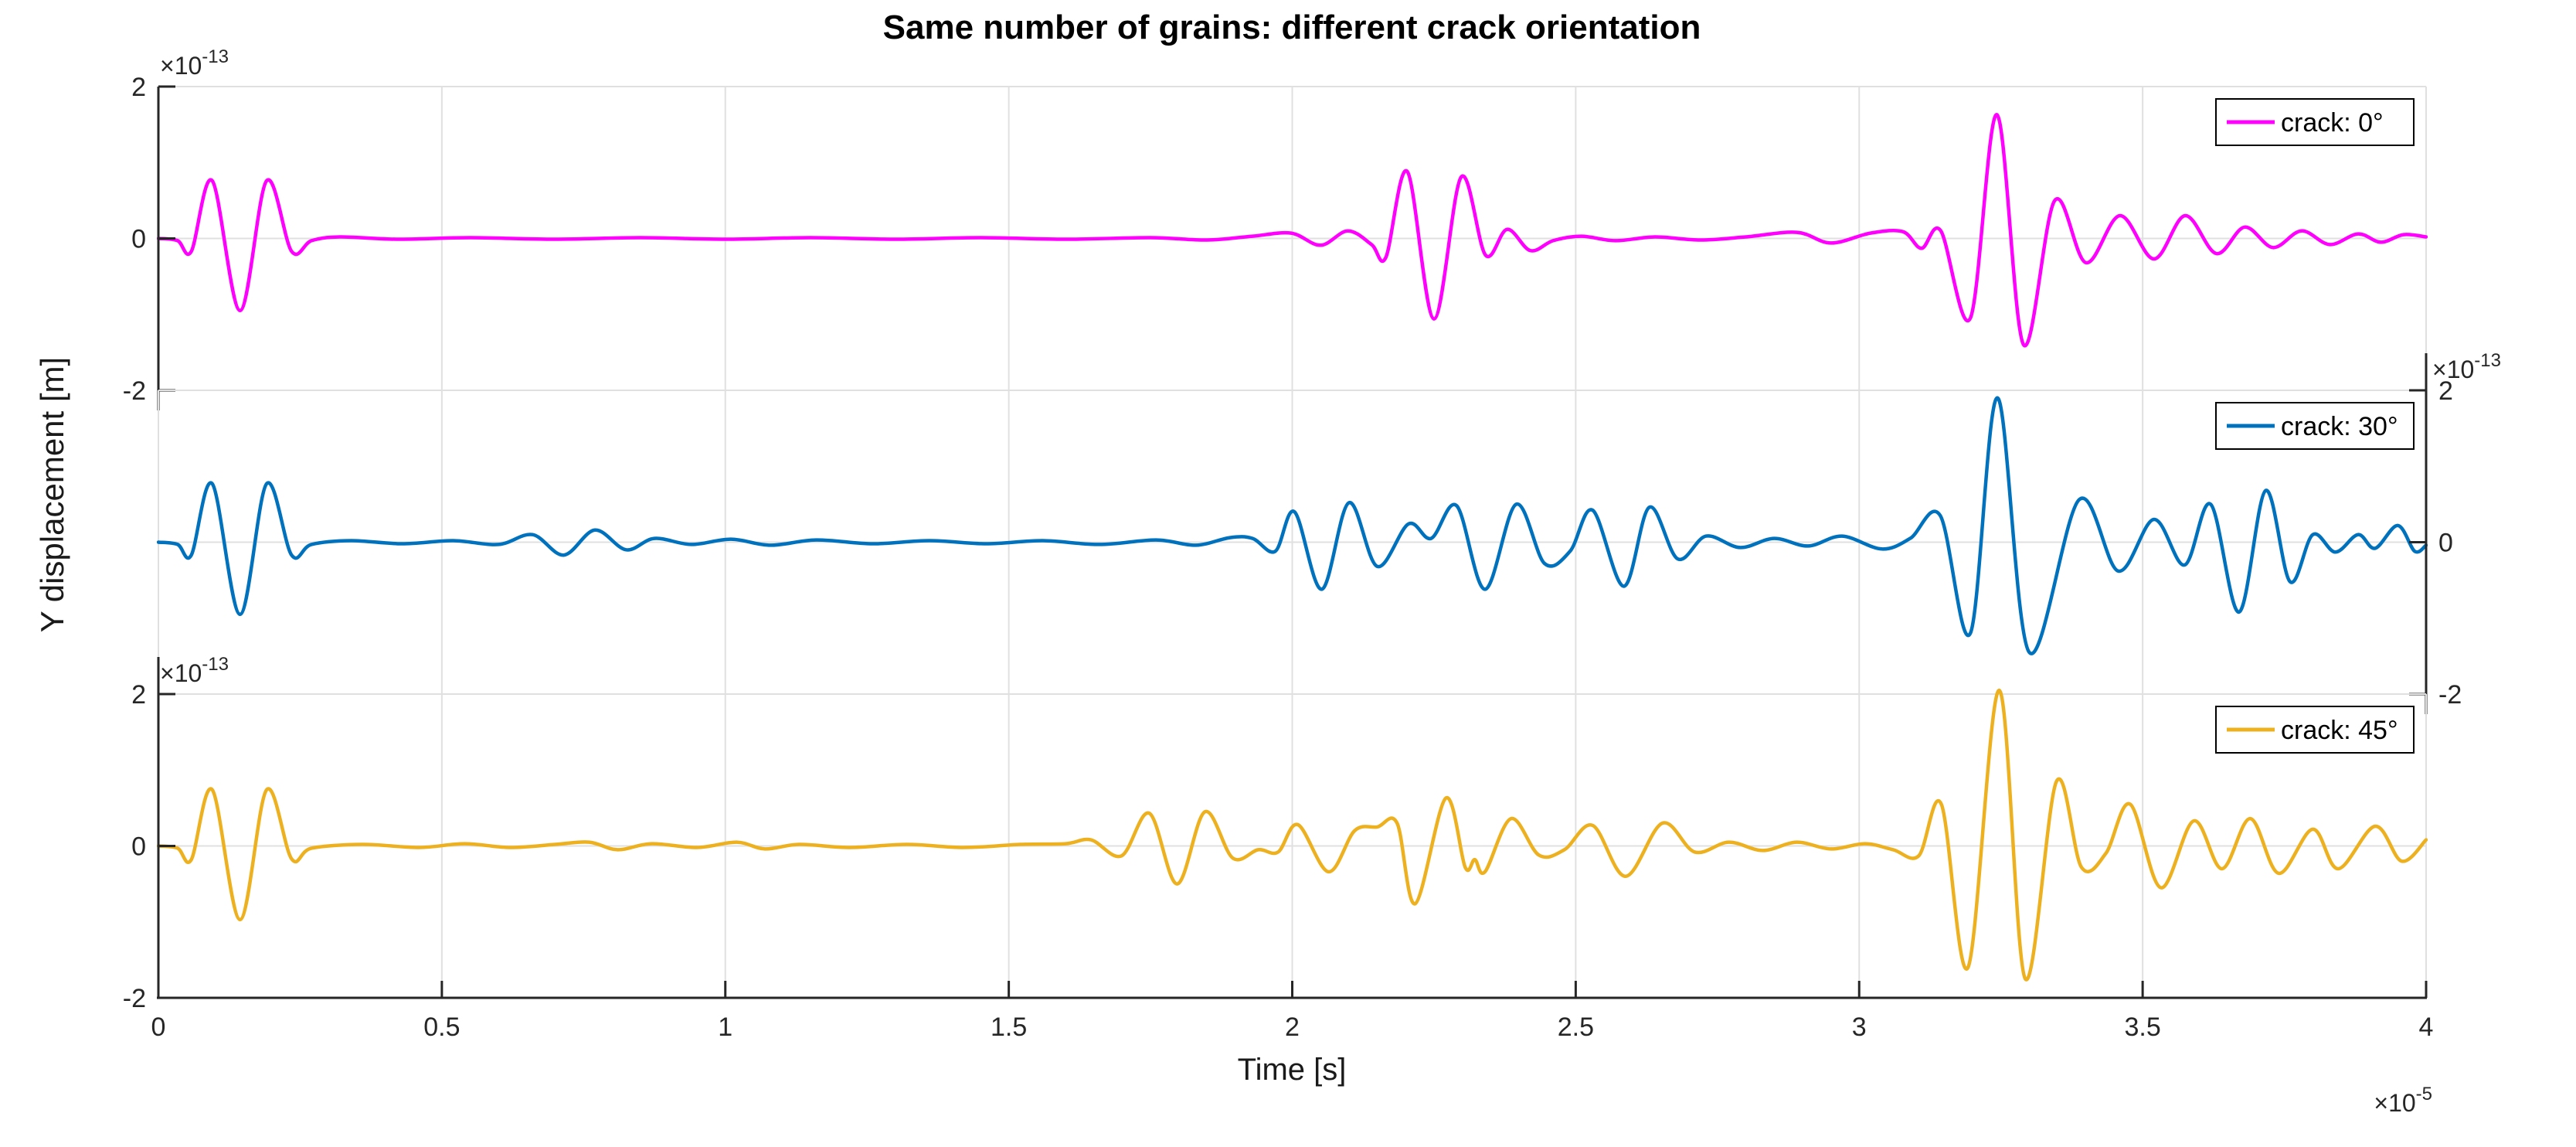 The image size is (2576, 1147). I want to click on x-axis-exponent: ×10⁻⁵, so click(2403, 1100).